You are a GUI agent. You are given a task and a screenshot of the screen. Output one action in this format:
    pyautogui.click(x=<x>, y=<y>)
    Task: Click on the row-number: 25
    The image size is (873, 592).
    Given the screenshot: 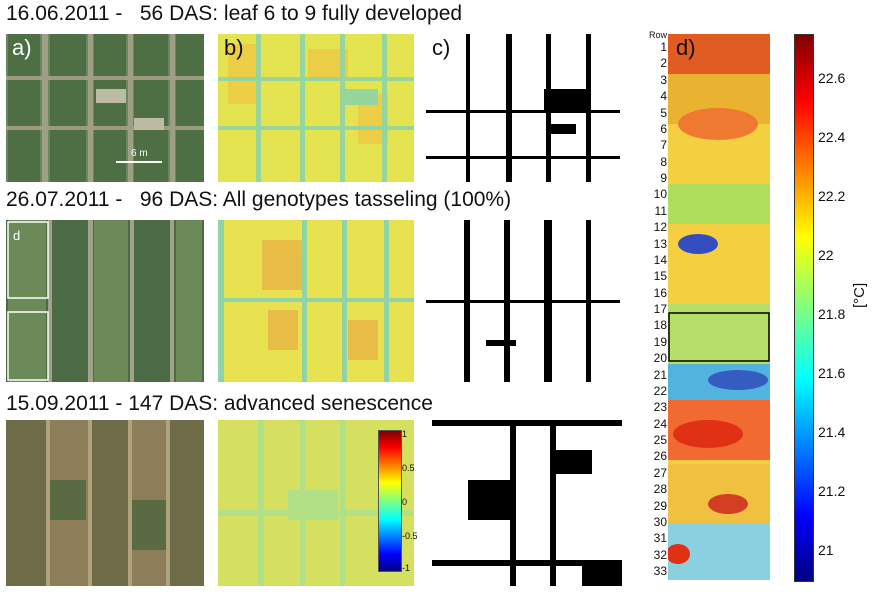 What is the action you would take?
    pyautogui.click(x=660, y=440)
    